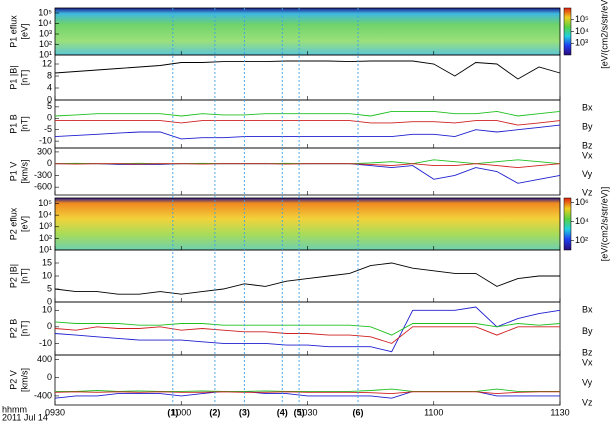  What do you see at coordinates (282, 412) in the screenshot?
I see `event-label: (4)` at bounding box center [282, 412].